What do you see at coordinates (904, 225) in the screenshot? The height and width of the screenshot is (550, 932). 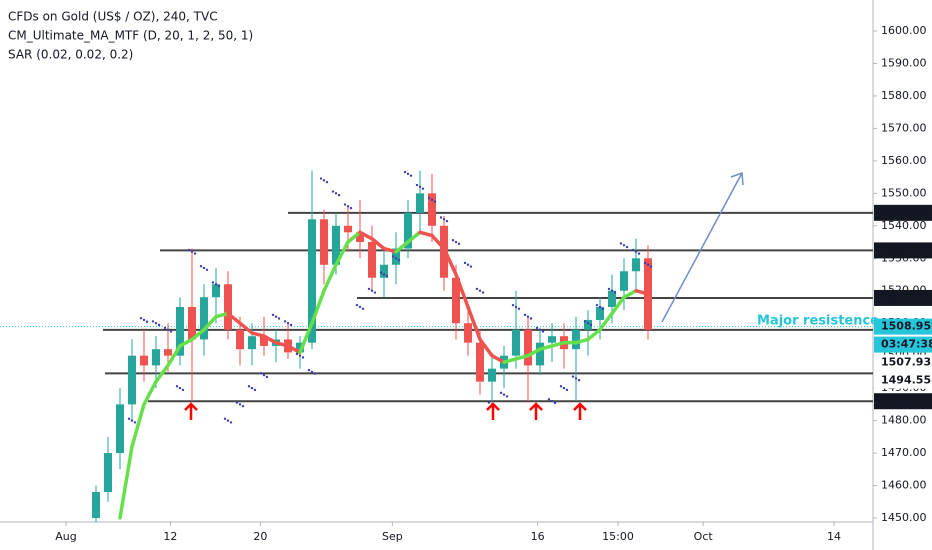 I see `y-tick-label: 1540.00` at bounding box center [904, 225].